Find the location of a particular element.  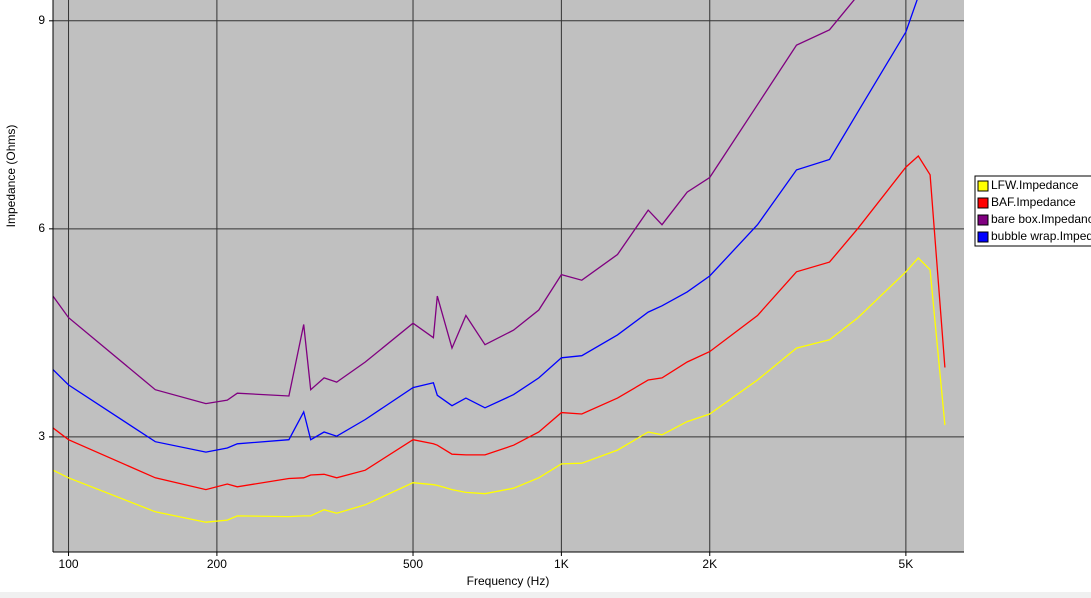

x-tick-label: 200 is located at coordinates (217, 564).